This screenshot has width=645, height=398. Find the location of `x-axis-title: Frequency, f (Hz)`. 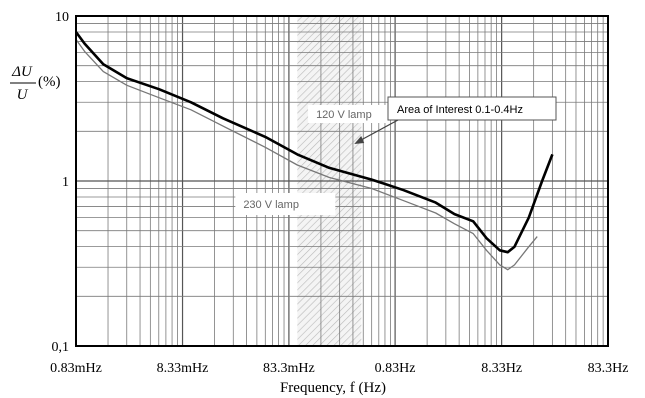

x-axis-title: Frequency, f (Hz) is located at coordinates (333, 388).